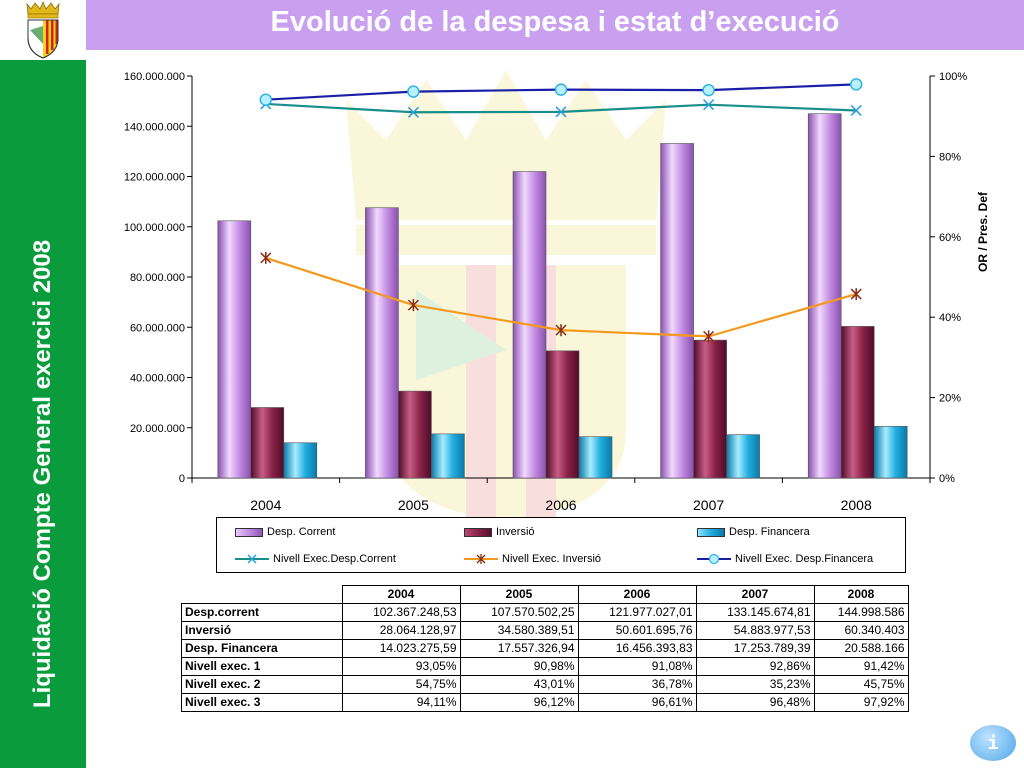 The width and height of the screenshot is (1024, 768). I want to click on table-cell: 45,75%, so click(861, 684).